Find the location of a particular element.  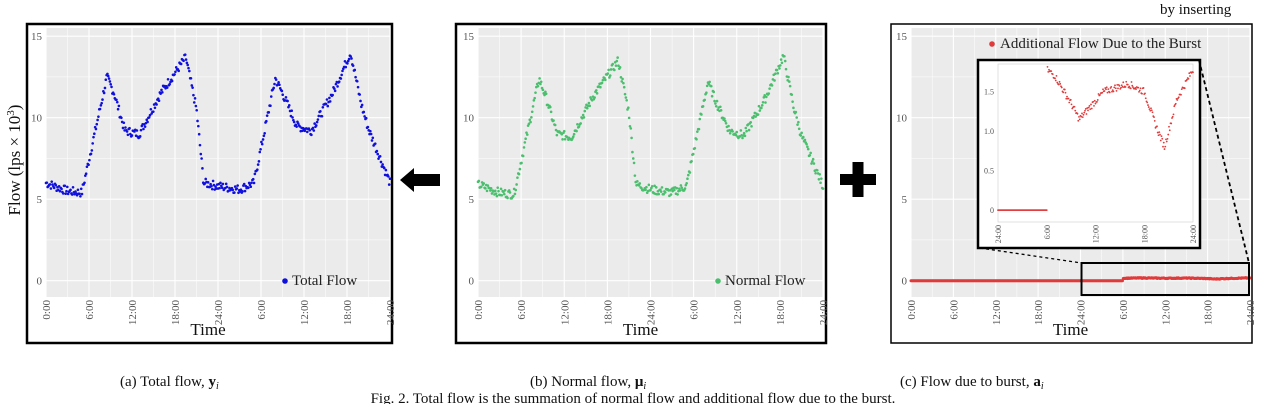

zoom-box is located at coordinates (1165, 279).